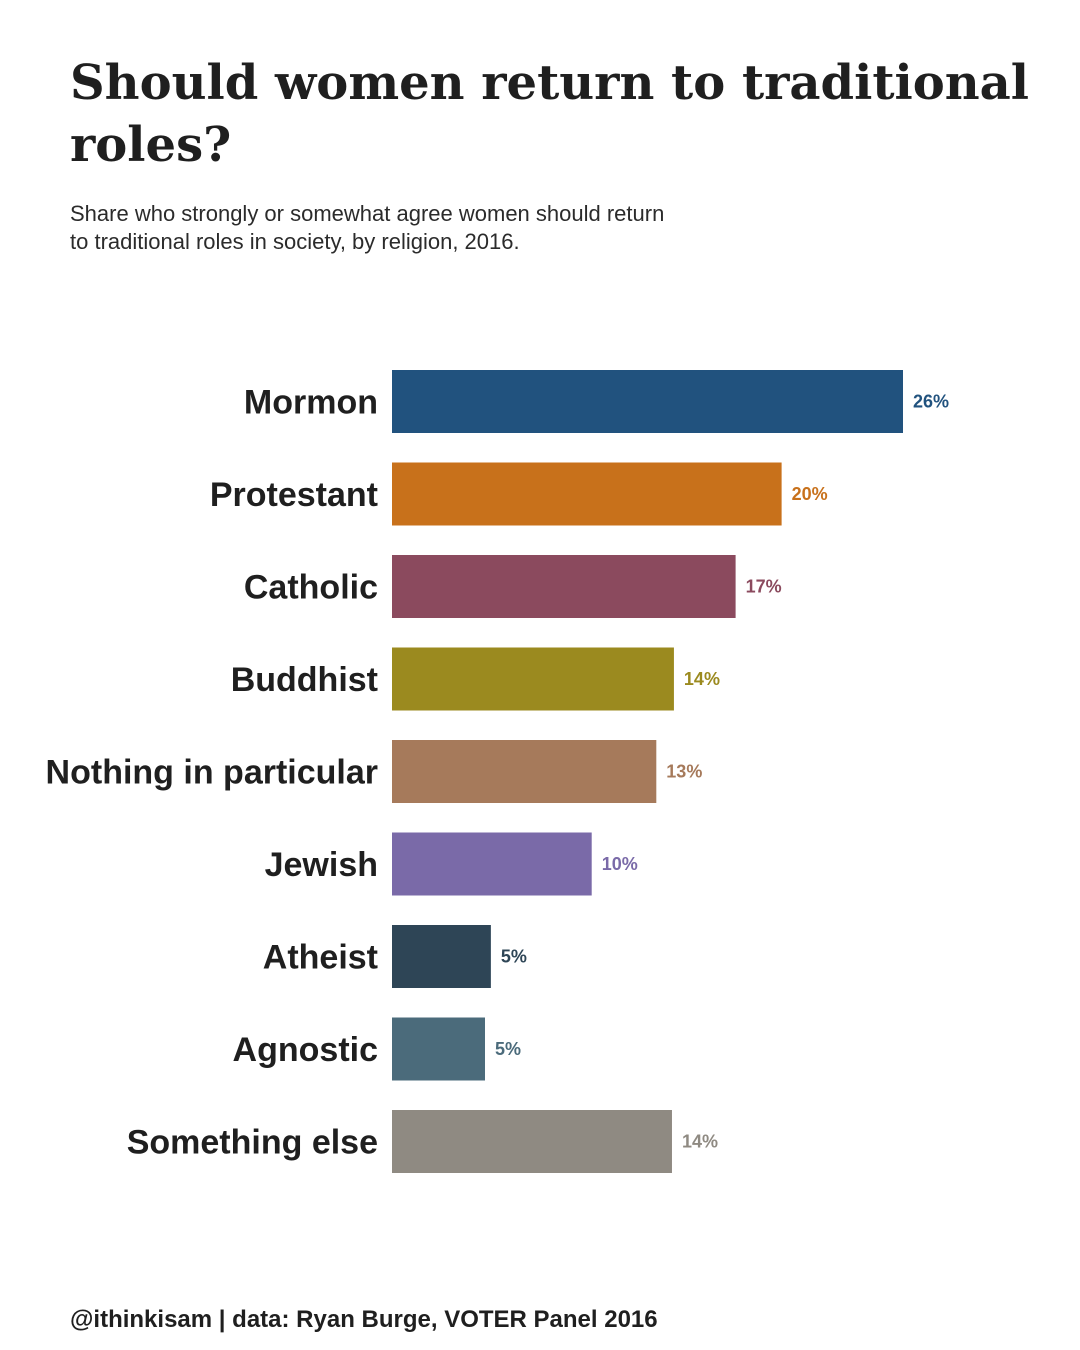 This screenshot has height=1350, width=1080. Describe the element at coordinates (564, 586) in the screenshot. I see `bar-catholic` at that location.